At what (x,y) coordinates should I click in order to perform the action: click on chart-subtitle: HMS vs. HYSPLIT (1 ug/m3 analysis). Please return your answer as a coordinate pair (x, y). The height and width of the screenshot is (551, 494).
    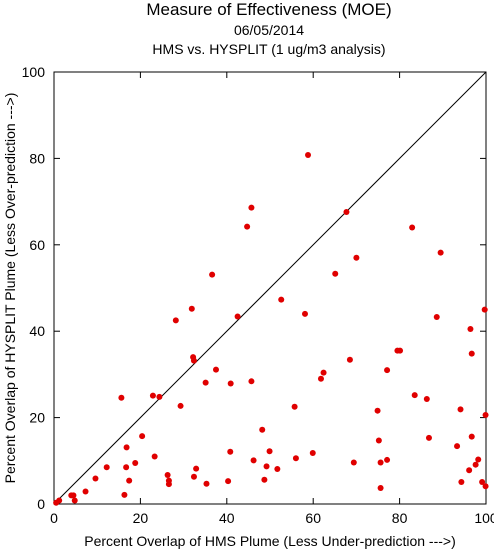
    Looking at the image, I should click on (269, 49).